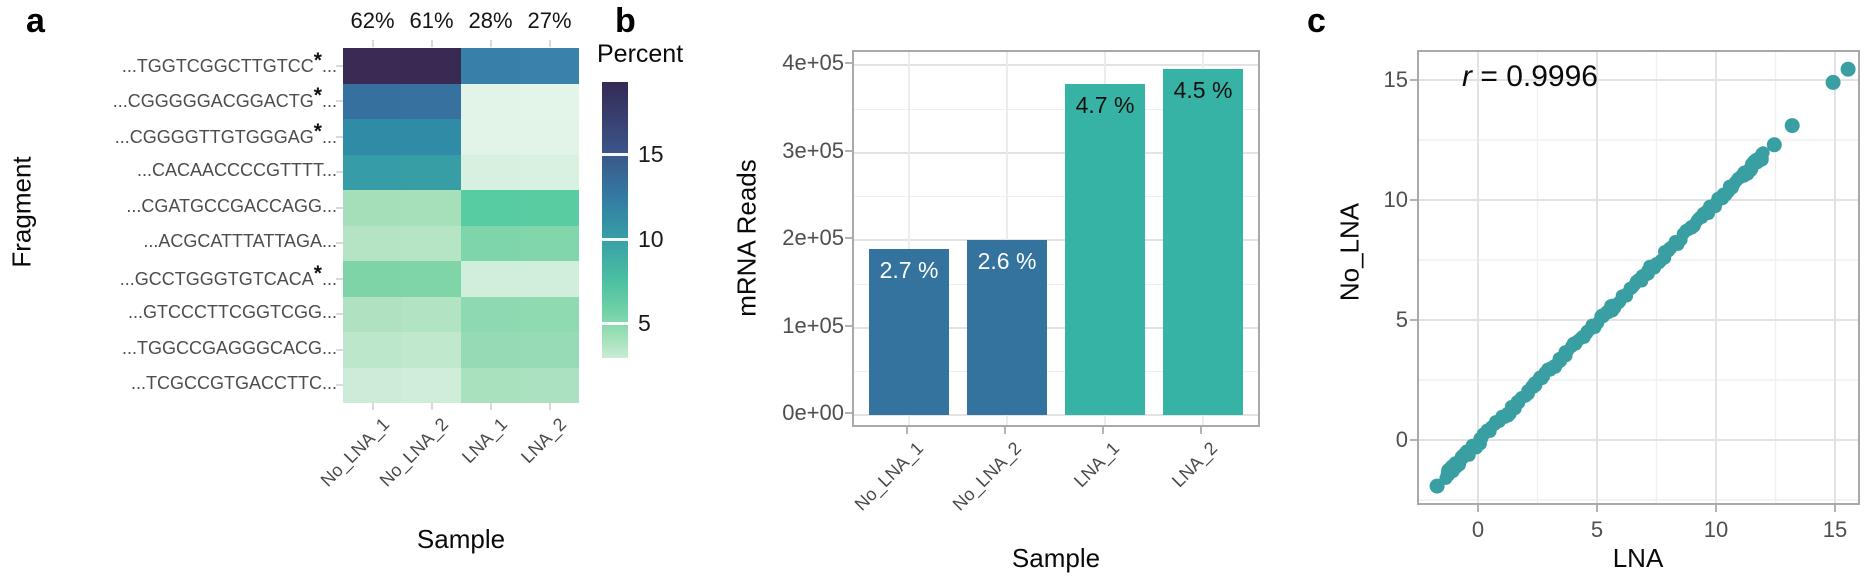 This screenshot has height=583, width=1873. I want to click on panel-a-label: a, so click(35, 21).